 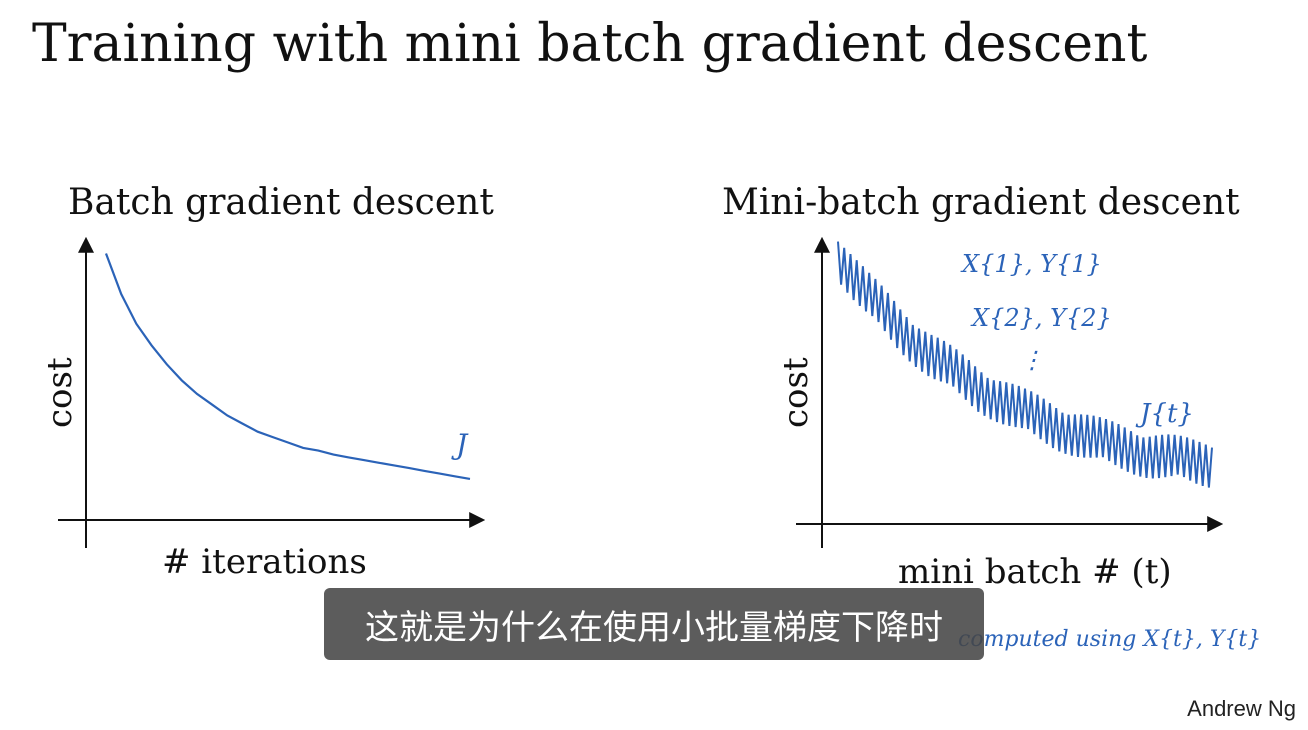 I want to click on right-j-annotation: J{t}, so click(x=1164, y=414).